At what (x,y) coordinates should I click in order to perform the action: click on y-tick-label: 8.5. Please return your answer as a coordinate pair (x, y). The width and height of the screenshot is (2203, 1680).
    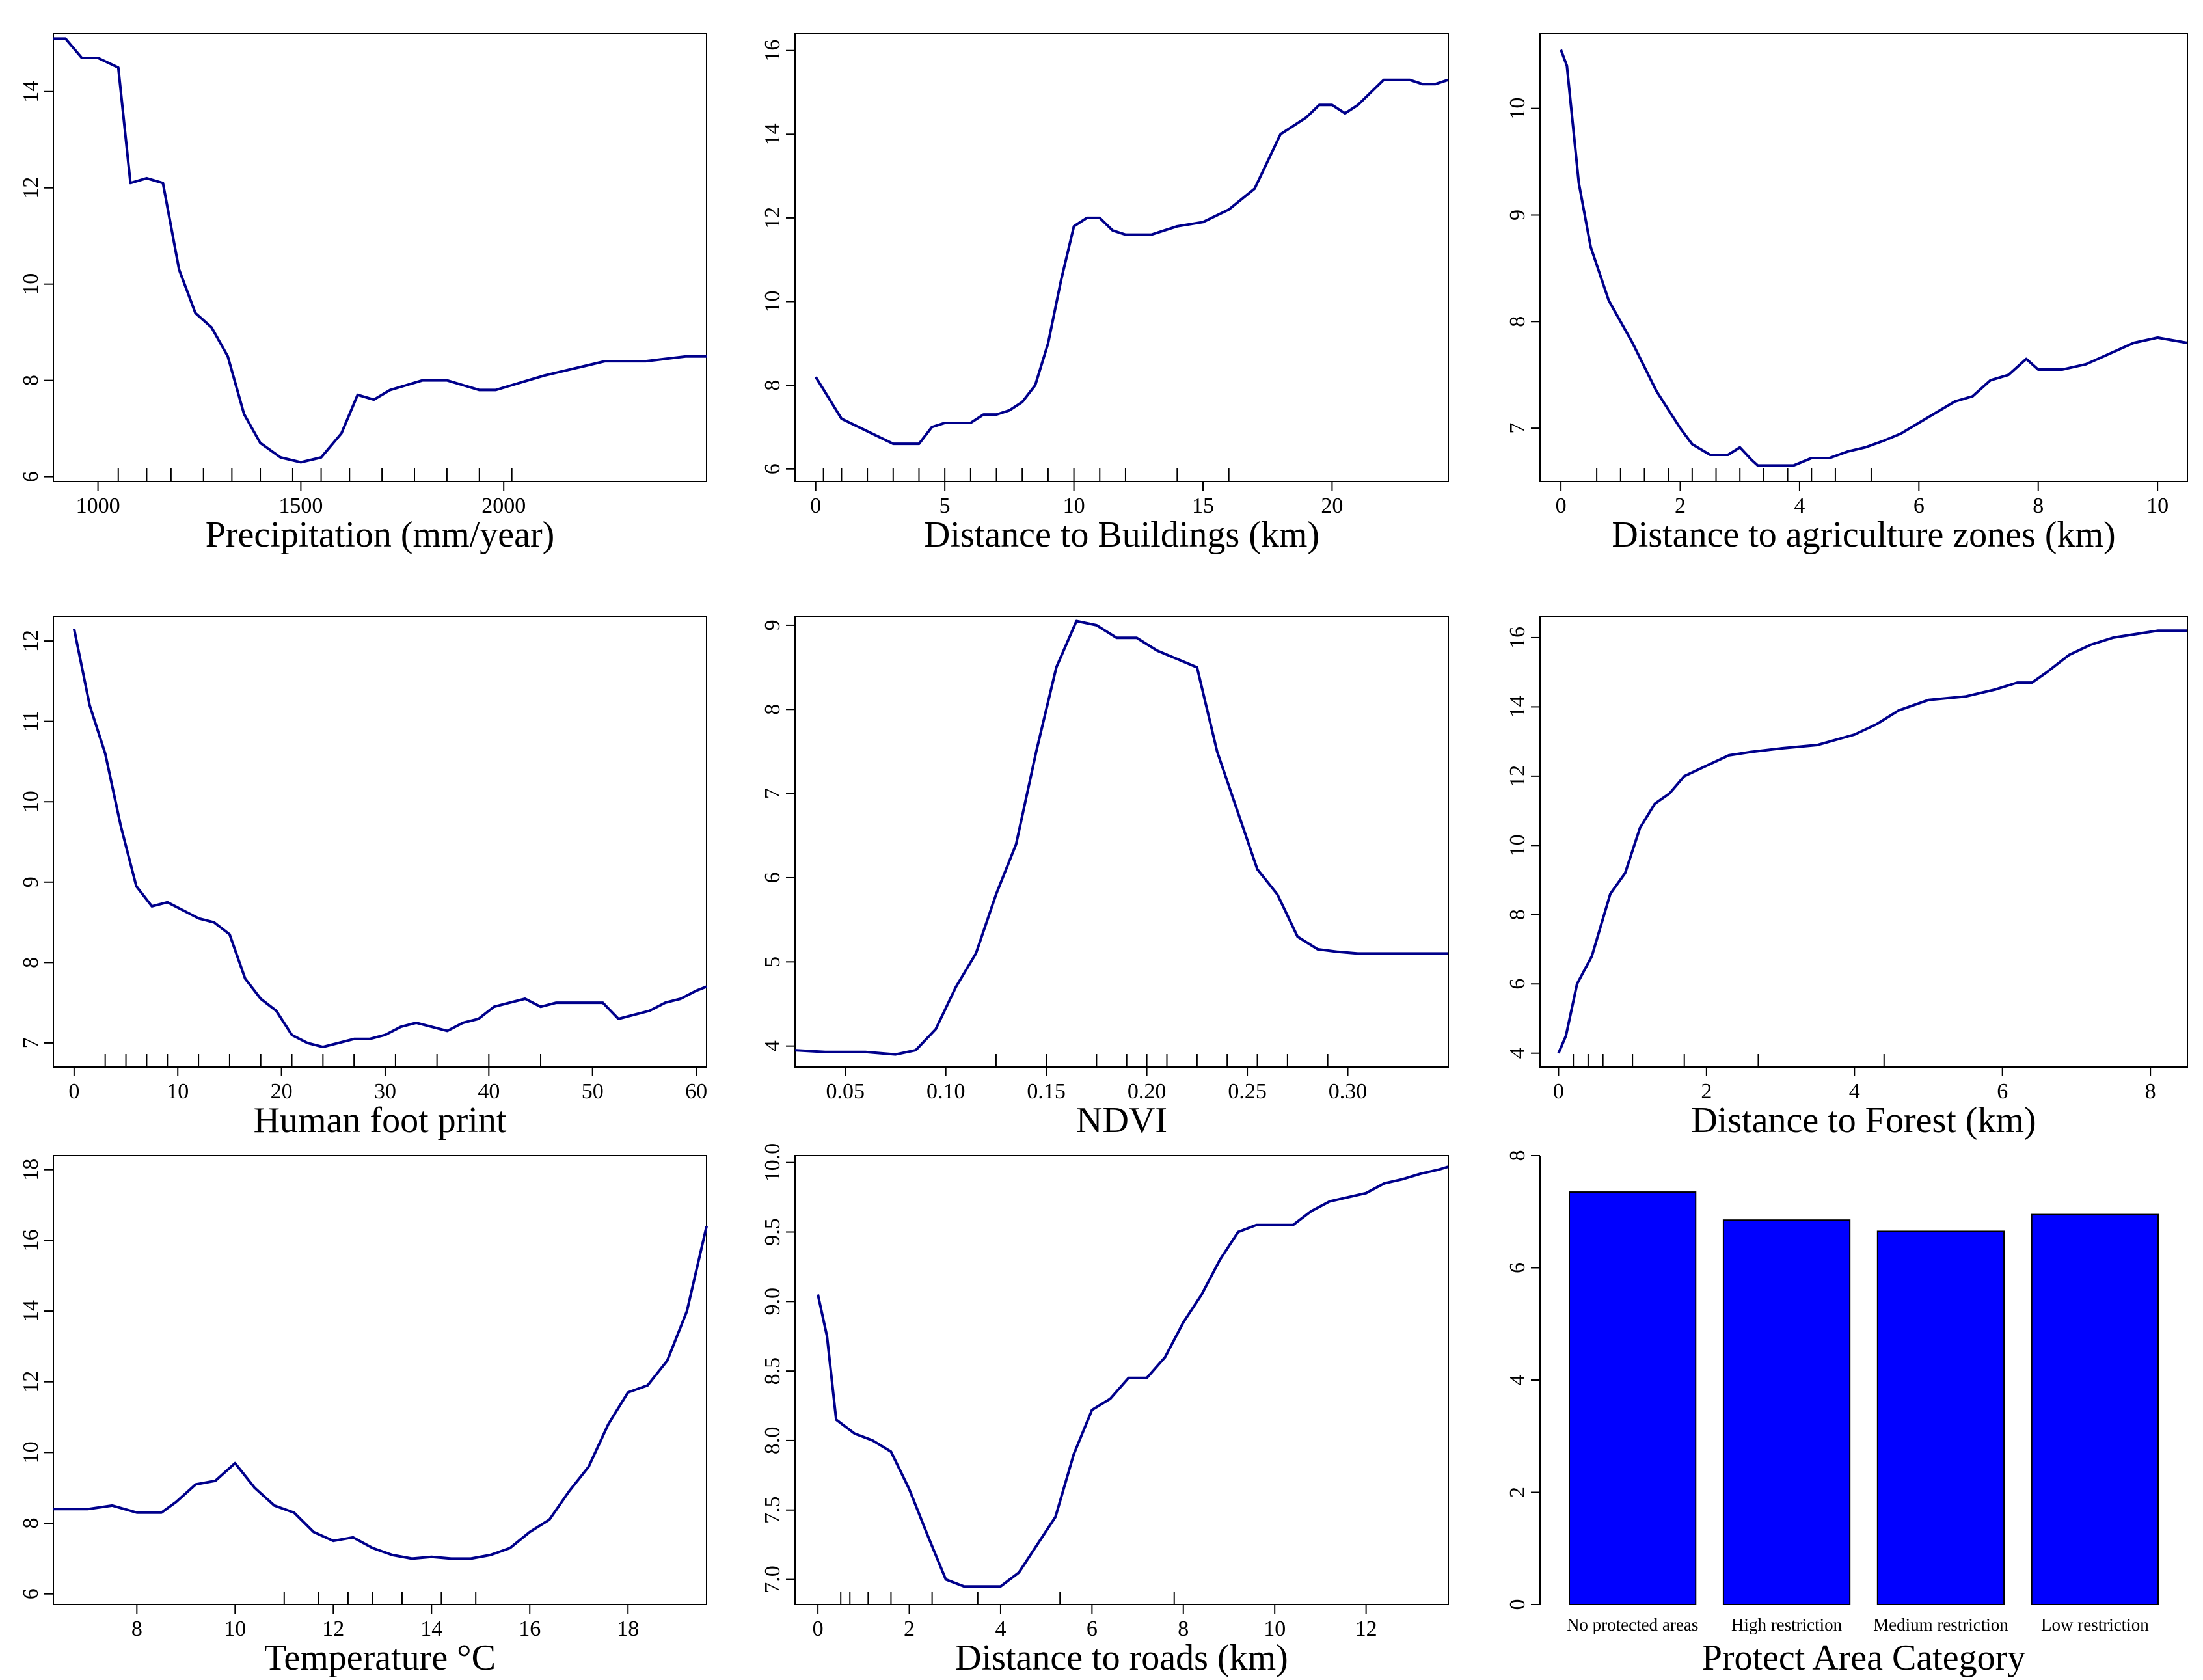
    Looking at the image, I should click on (773, 1371).